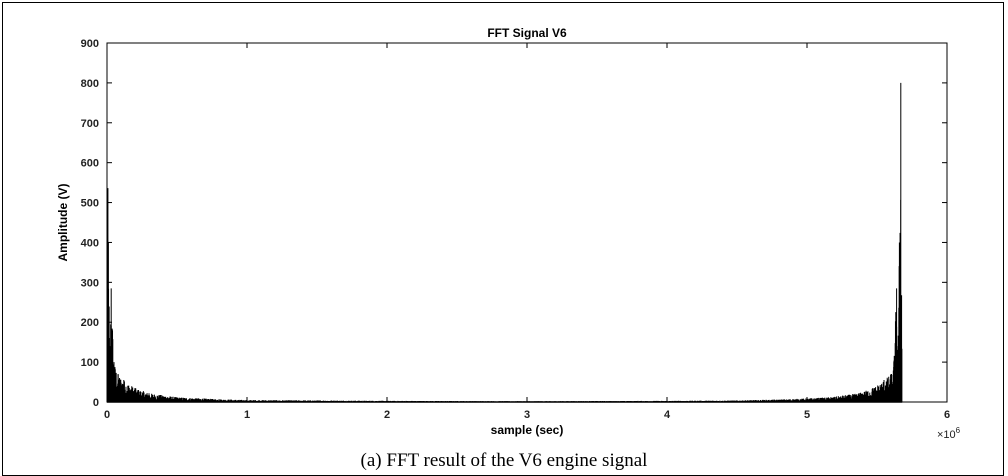  I want to click on x-exponent-base: ×10, so click(946, 435).